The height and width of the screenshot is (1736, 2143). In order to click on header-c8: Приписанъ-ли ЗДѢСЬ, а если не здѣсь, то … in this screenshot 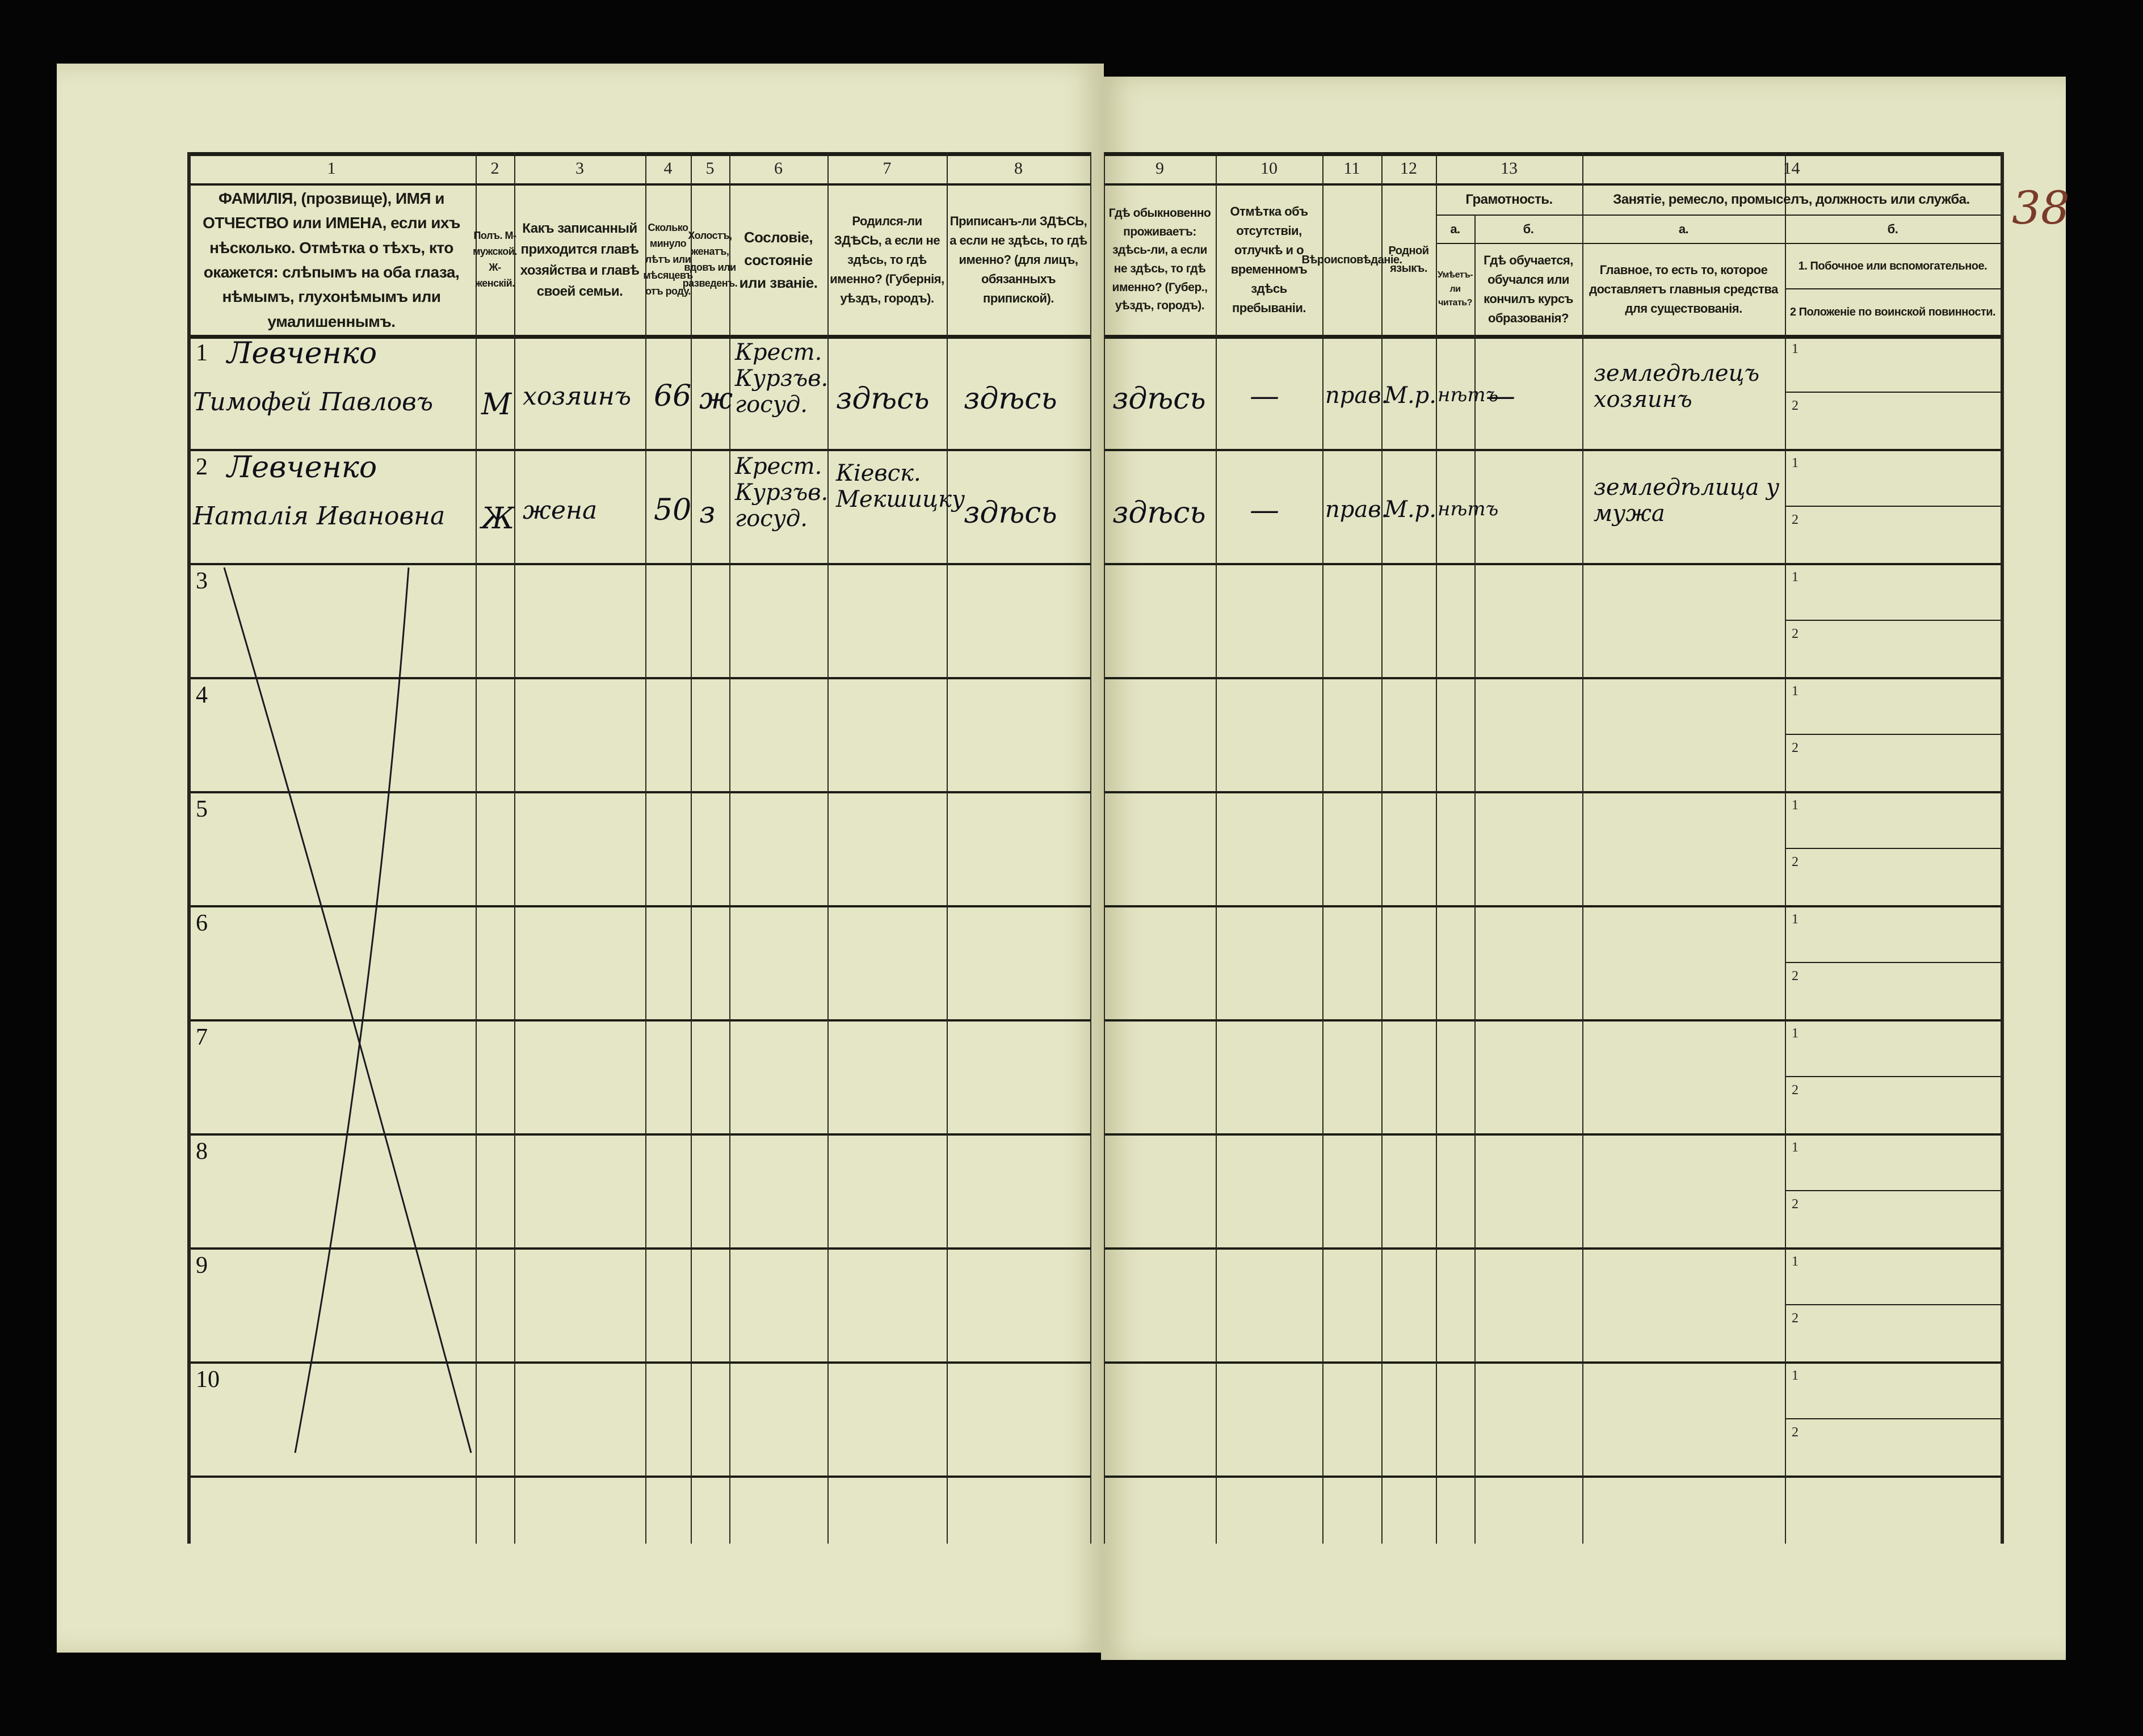, I will do `click(1018, 259)`.